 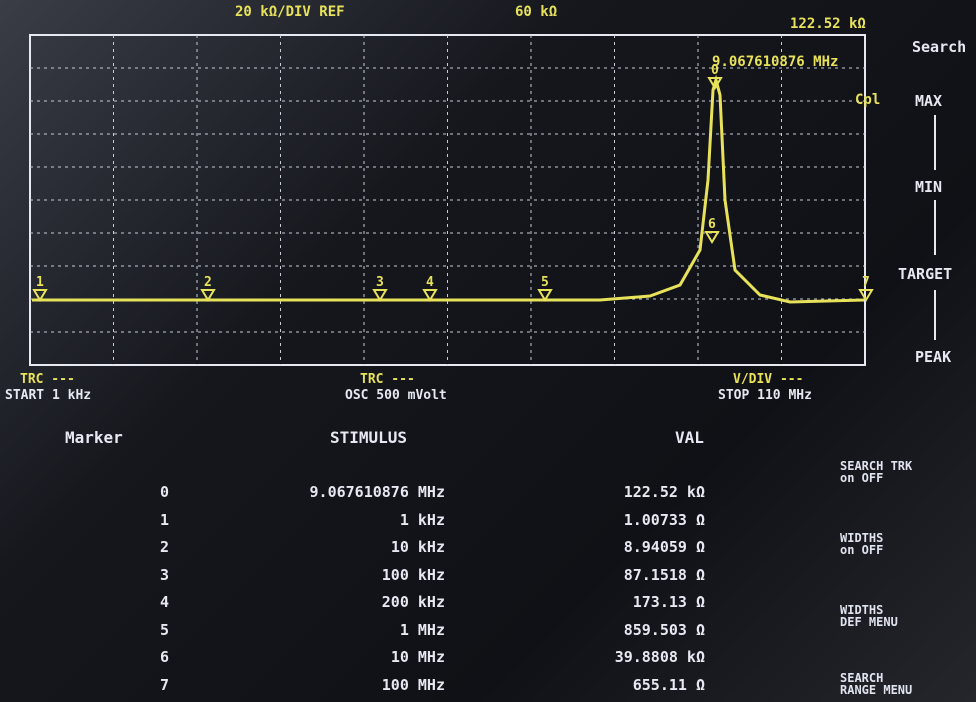 I want to click on value: 173.13 Ω, so click(x=668, y=602).